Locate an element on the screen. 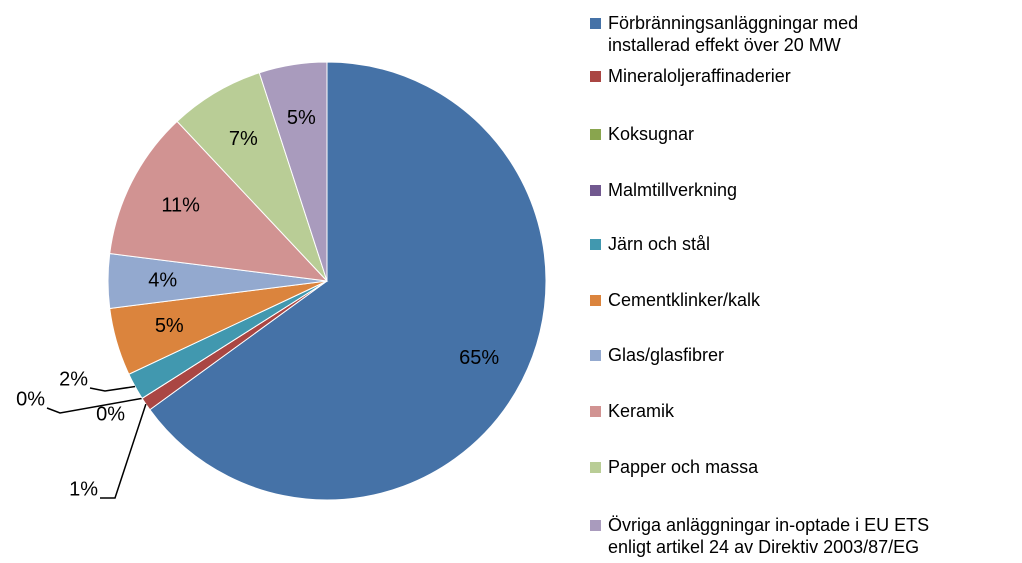 Image resolution: width=1022 pixels, height=563 pixels. legend-item: Järn och stål is located at coordinates (650, 244).